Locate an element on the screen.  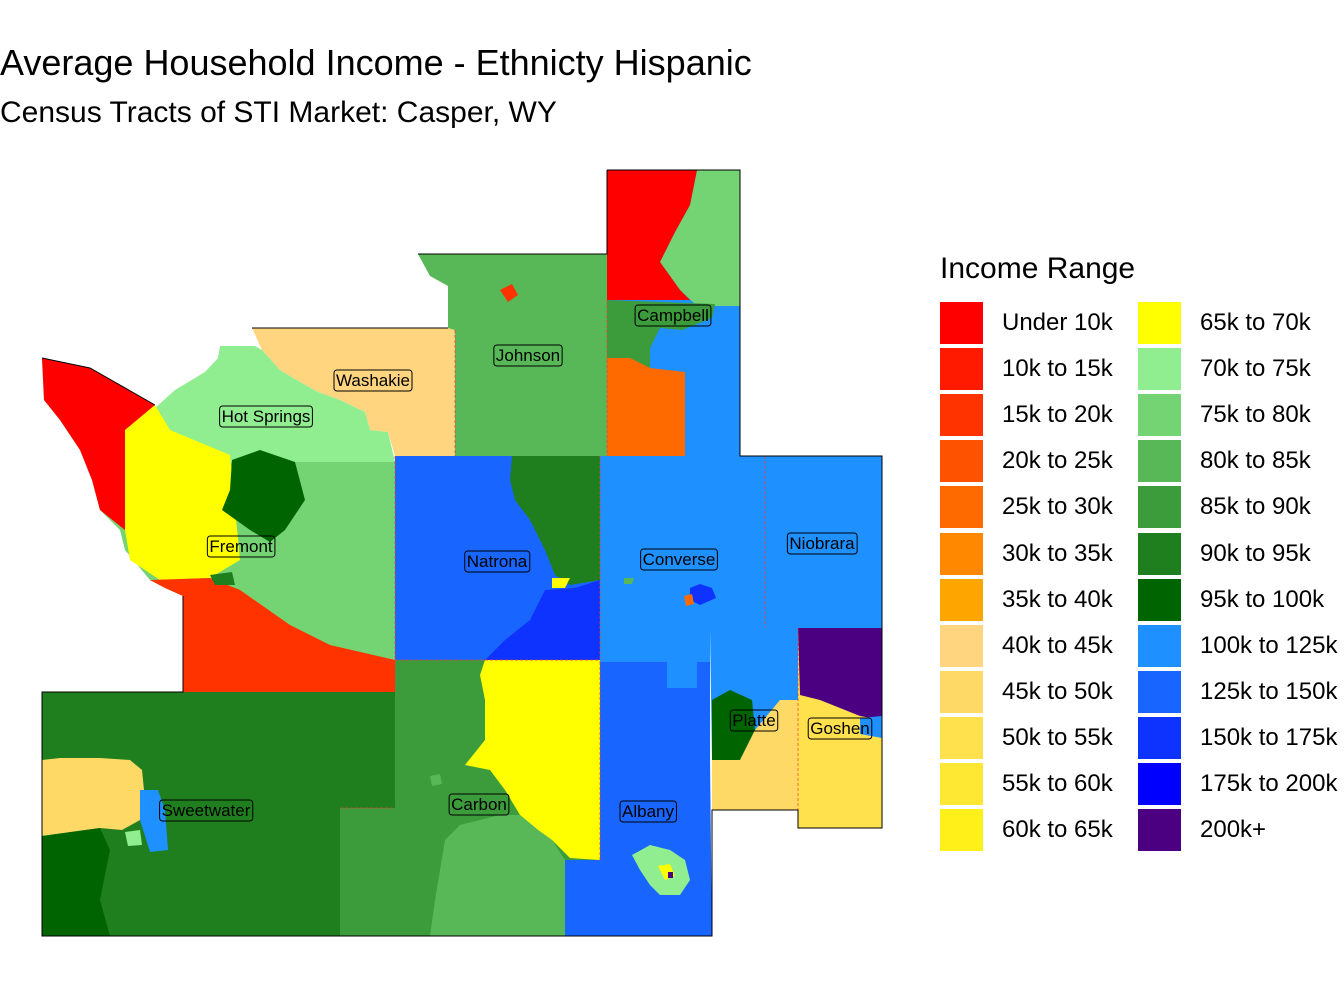
svg-text: Natrona is located at coordinates (497, 561).